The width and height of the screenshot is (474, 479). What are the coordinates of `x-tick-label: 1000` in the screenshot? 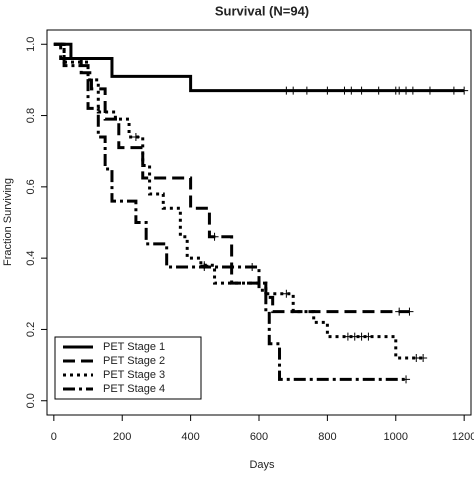 It's located at (396, 437).